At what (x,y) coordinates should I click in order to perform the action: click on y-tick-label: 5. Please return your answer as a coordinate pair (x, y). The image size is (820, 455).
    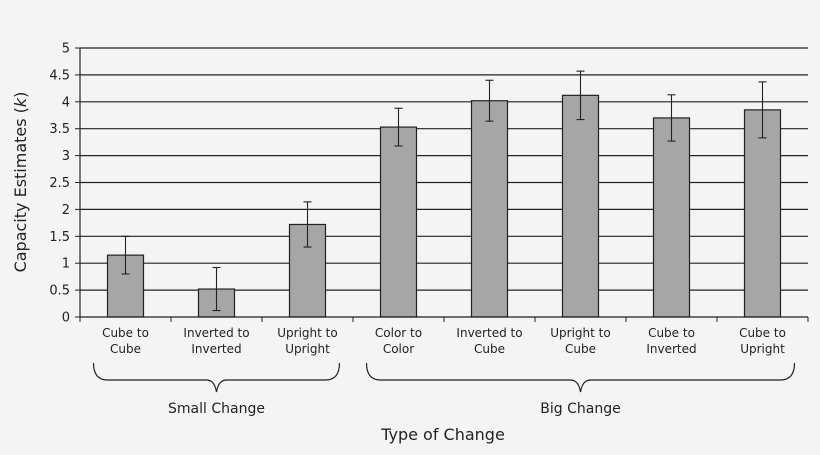
    Looking at the image, I should click on (66, 49).